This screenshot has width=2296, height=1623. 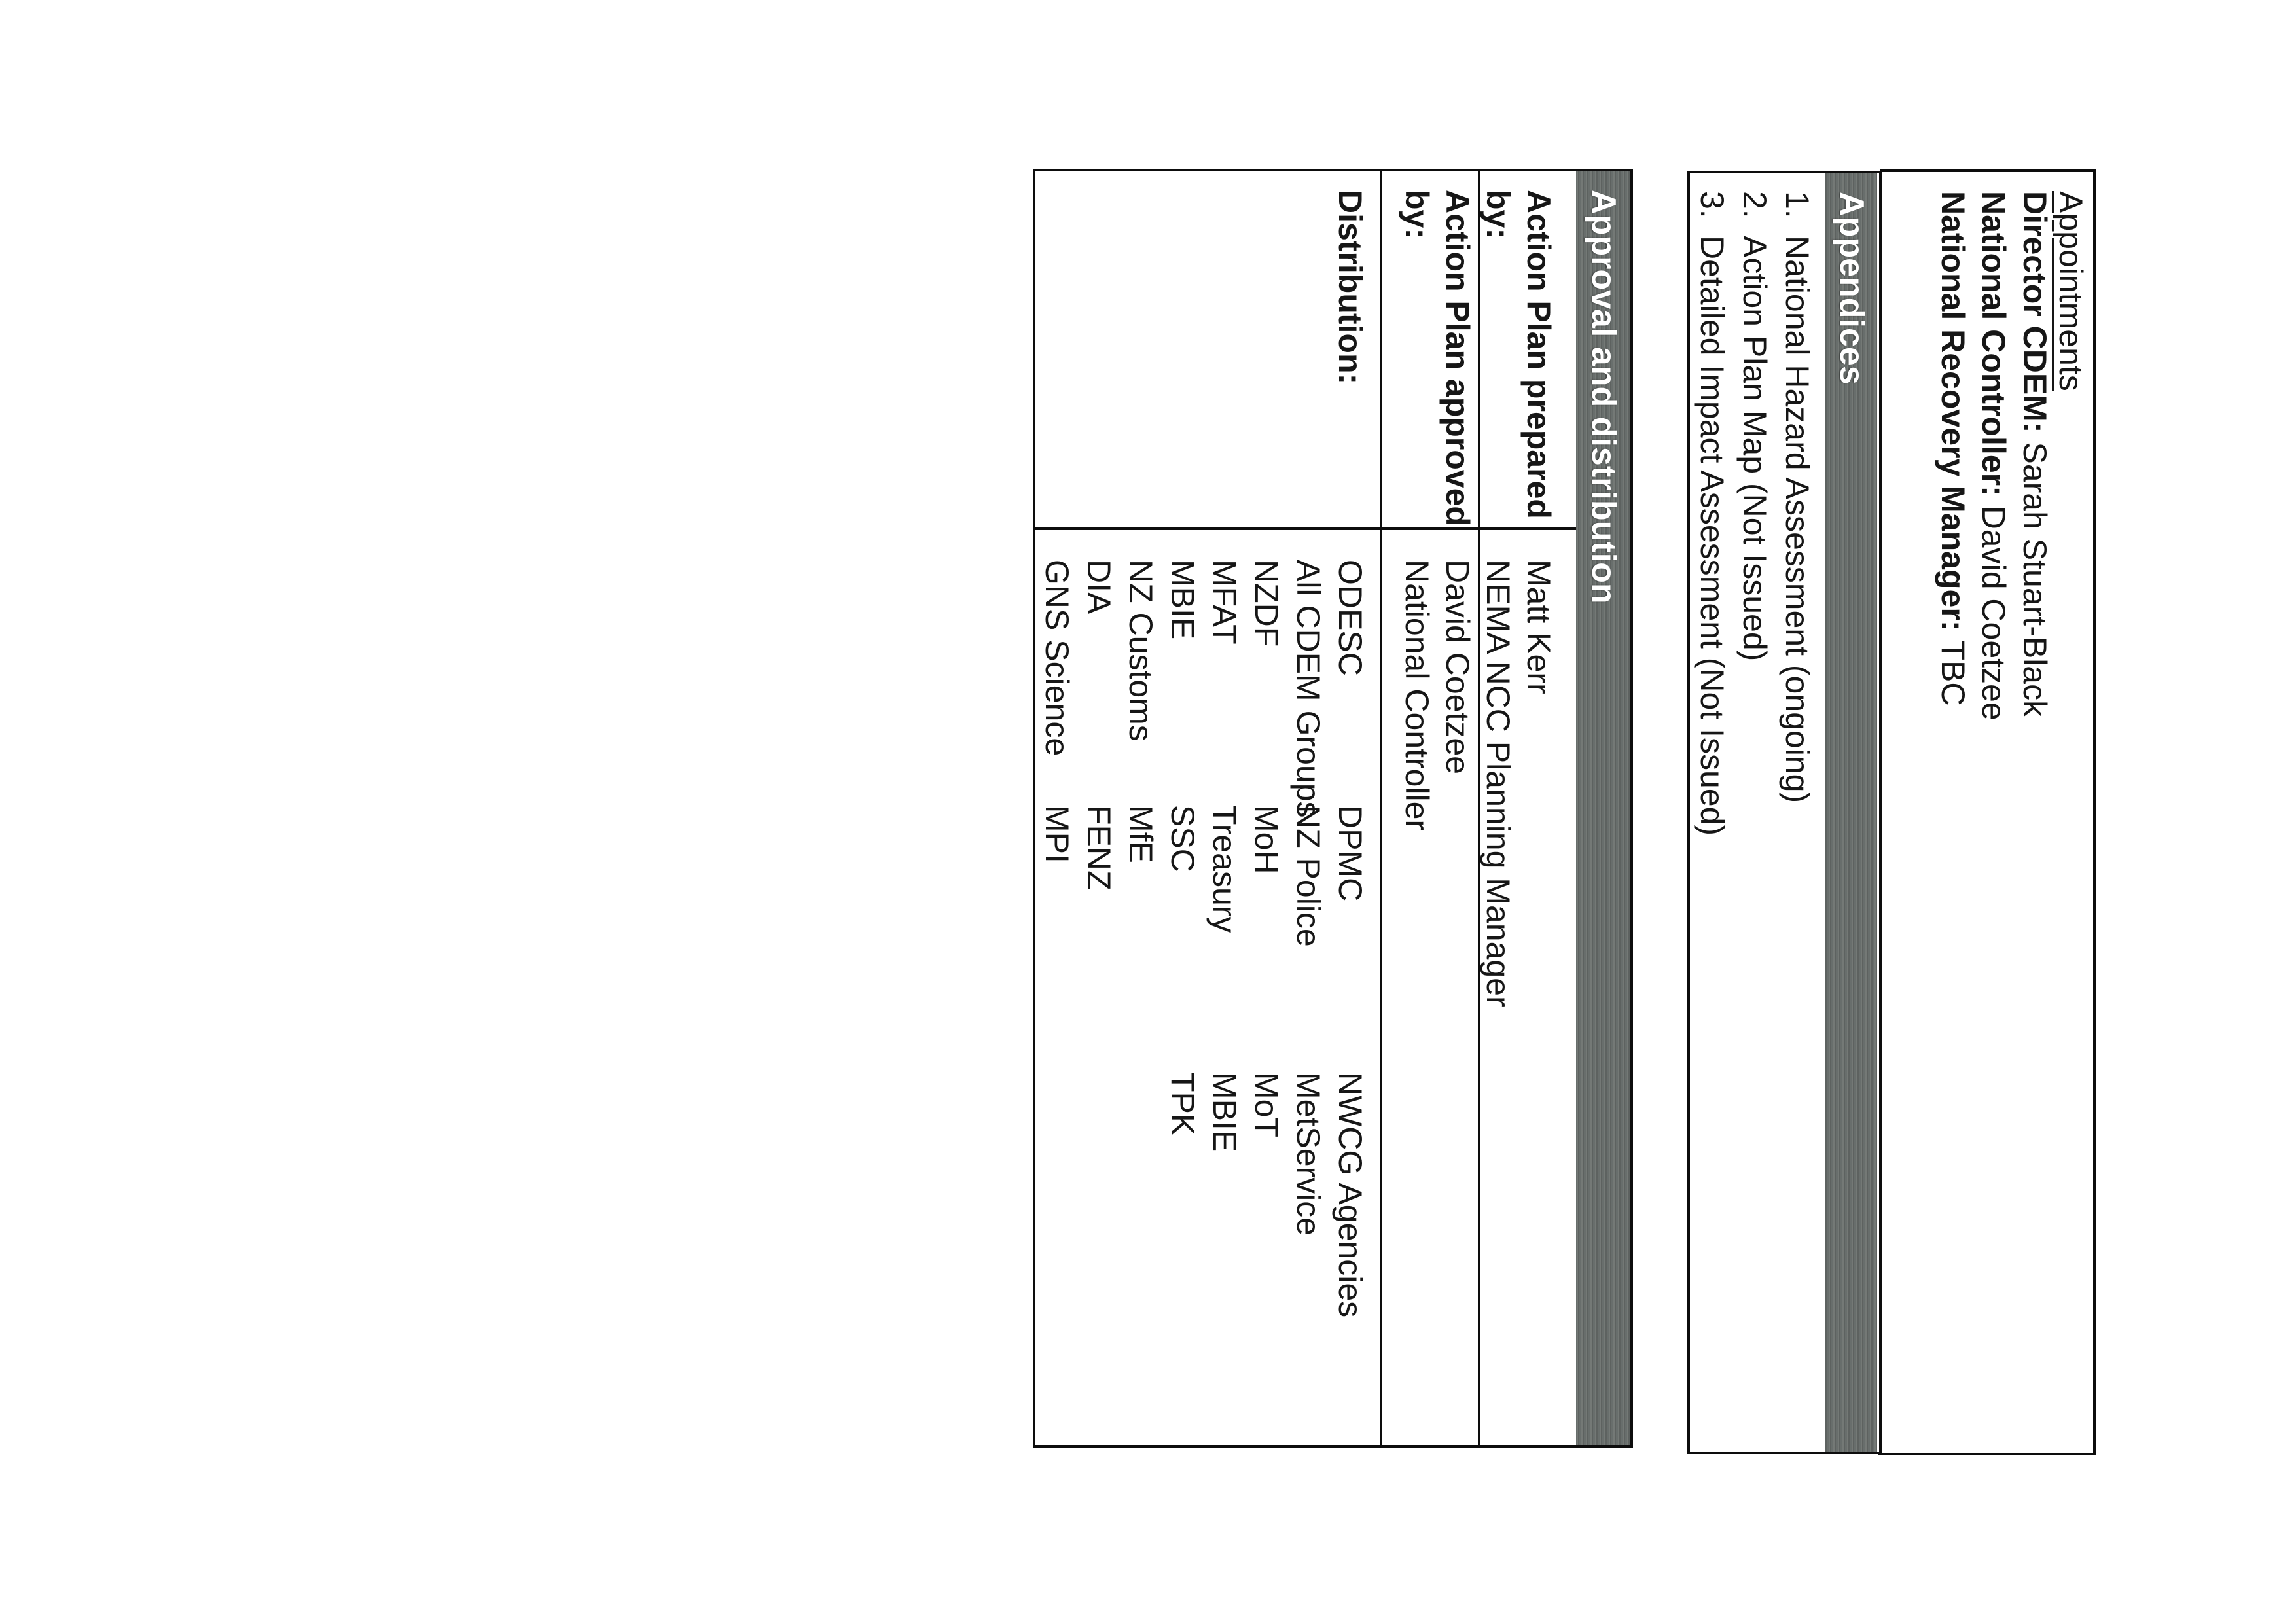 I want to click on appendix-item: 2. Action Plan Map (Not Issued), so click(x=1754, y=426).